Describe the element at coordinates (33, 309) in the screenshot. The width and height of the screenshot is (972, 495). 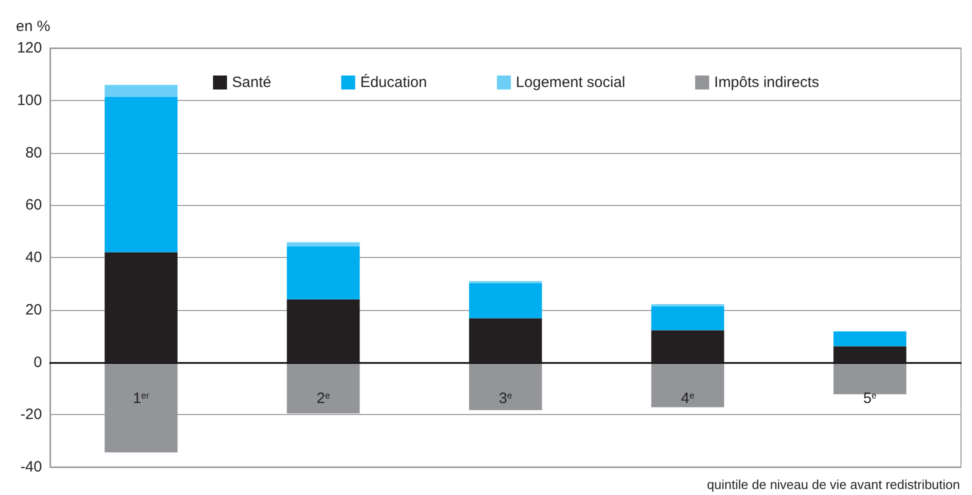
I see `y-tick-label: 20` at that location.